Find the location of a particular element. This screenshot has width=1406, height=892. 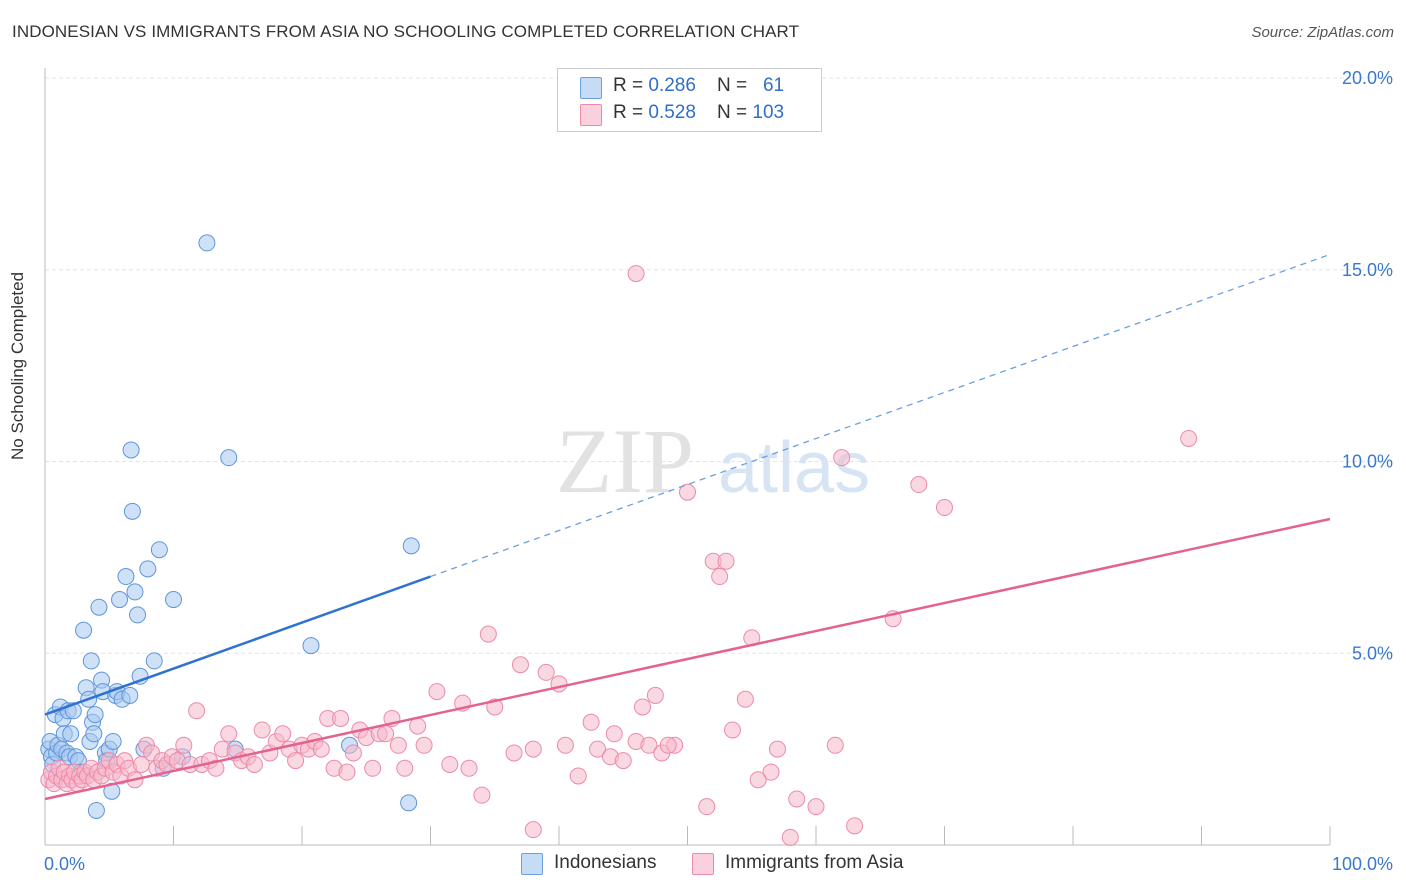

legend-swatch-immigrants-asia is located at coordinates (591, 115).